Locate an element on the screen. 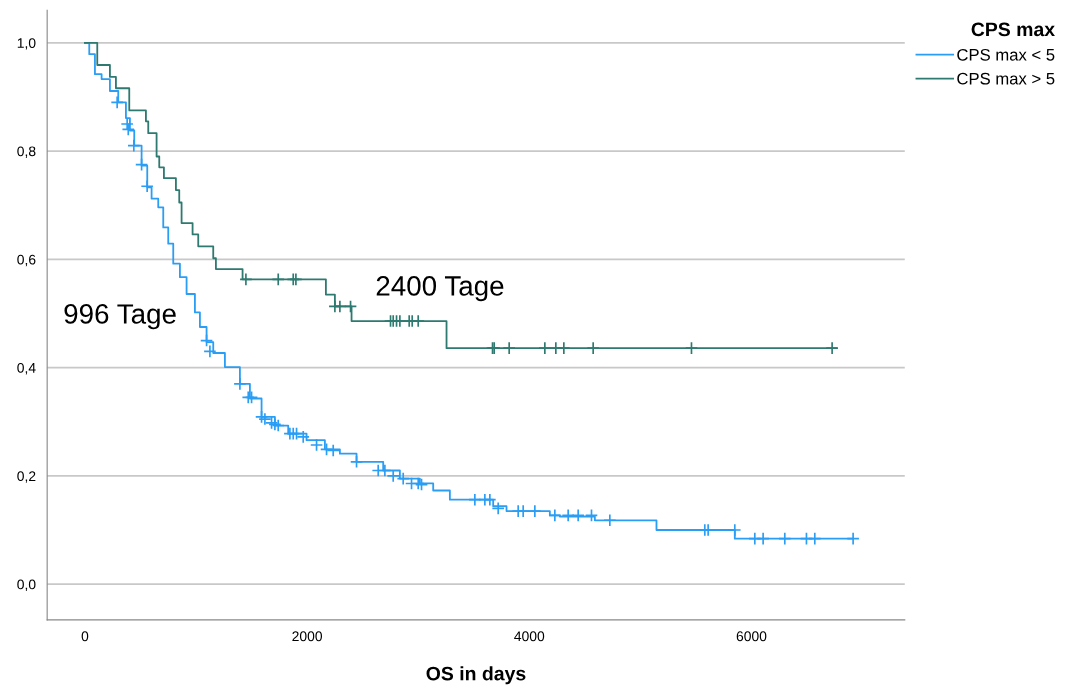 The height and width of the screenshot is (688, 1072). x-tick-label: 0 is located at coordinates (85, 636).